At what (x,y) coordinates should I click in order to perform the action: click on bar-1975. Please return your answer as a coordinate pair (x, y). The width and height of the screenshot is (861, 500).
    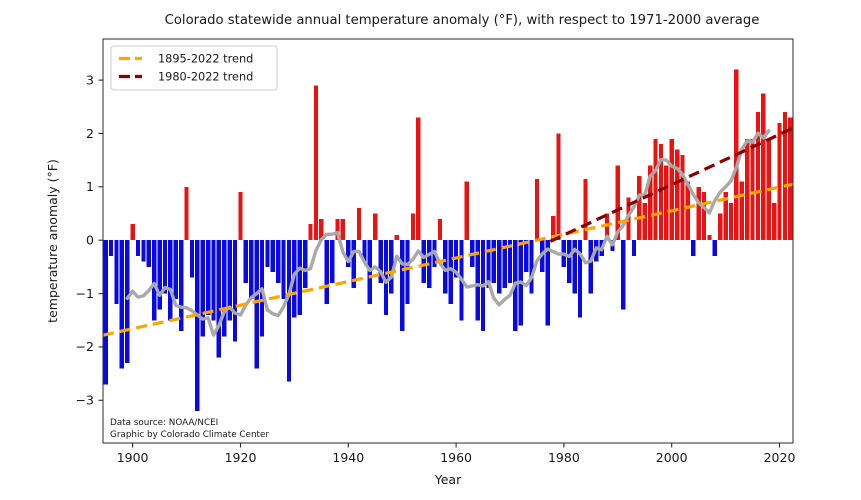
    Looking at the image, I should click on (537, 209).